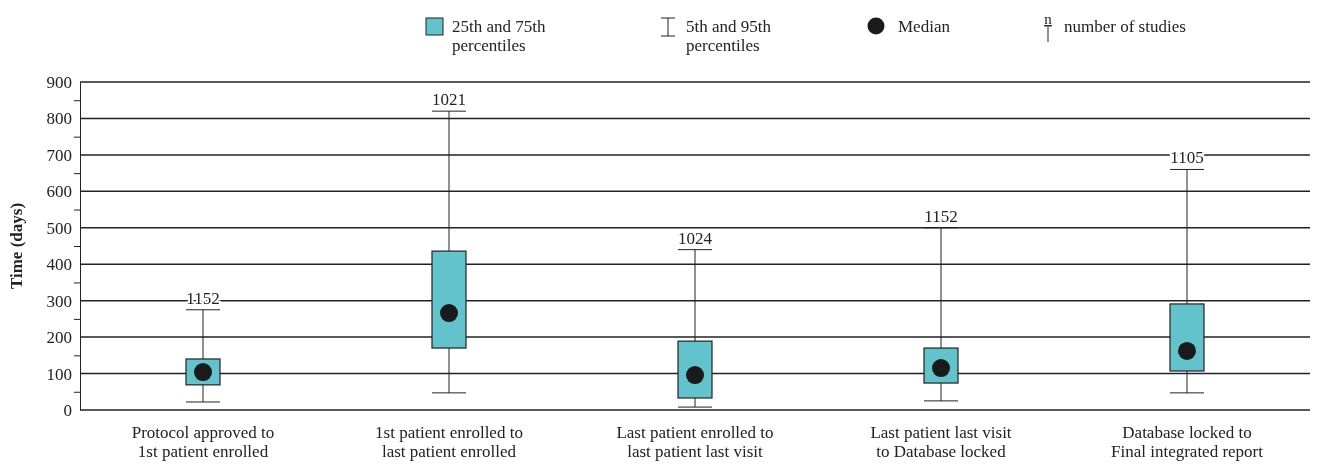  Describe the element at coordinates (499, 36) in the screenshot. I see `text: 25th and 75th percentiles` at that location.